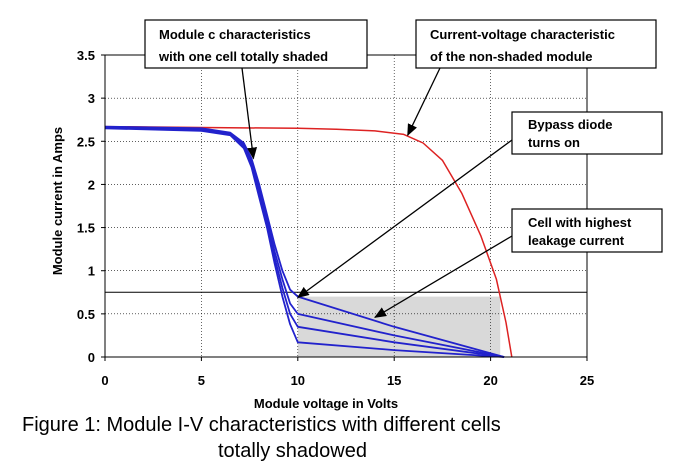 This screenshot has width=679, height=473. I want to click on x-tick-label: 25, so click(587, 380).